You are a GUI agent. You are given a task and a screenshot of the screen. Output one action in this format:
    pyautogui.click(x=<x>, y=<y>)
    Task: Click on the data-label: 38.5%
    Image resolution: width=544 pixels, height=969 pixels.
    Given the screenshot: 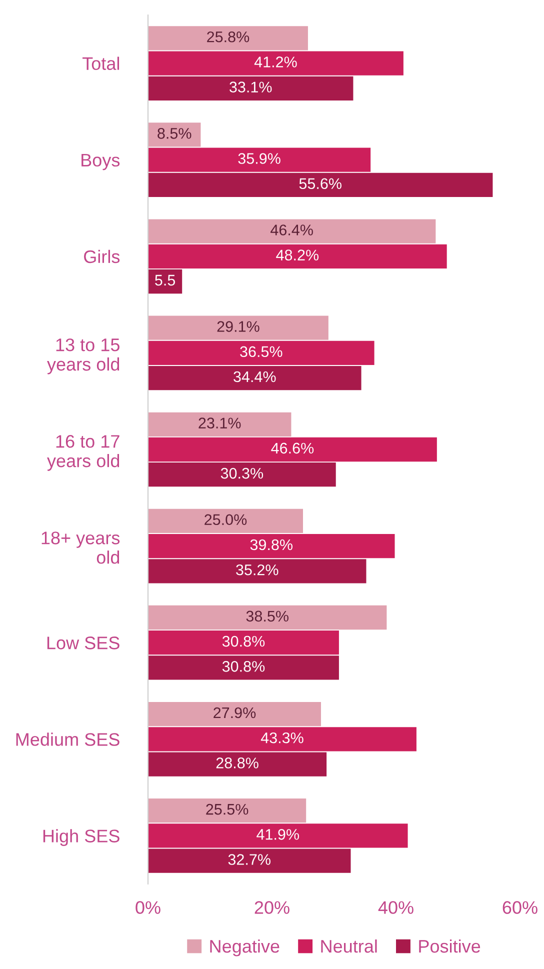 What is the action you would take?
    pyautogui.click(x=267, y=616)
    